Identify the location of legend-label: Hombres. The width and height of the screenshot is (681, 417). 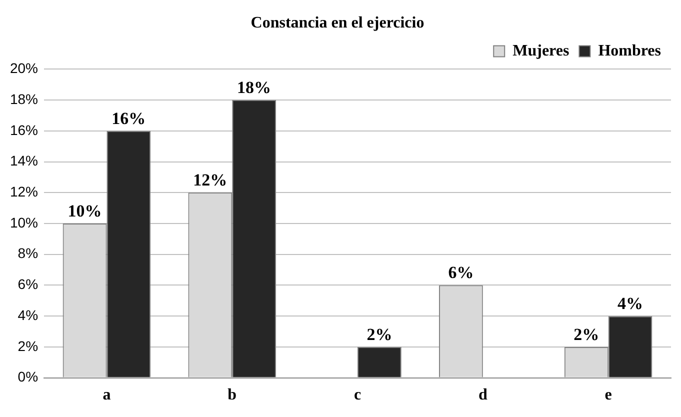
(629, 51).